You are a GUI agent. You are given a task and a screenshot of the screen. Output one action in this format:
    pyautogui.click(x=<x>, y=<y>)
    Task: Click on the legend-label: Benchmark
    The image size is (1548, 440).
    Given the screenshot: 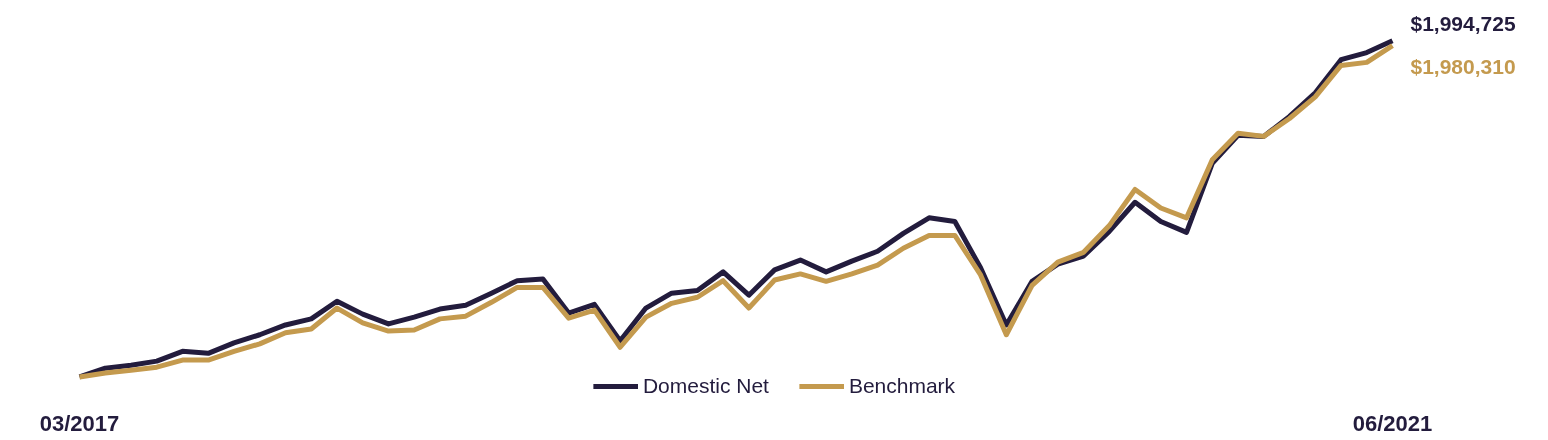 What is the action you would take?
    pyautogui.click(x=902, y=386)
    